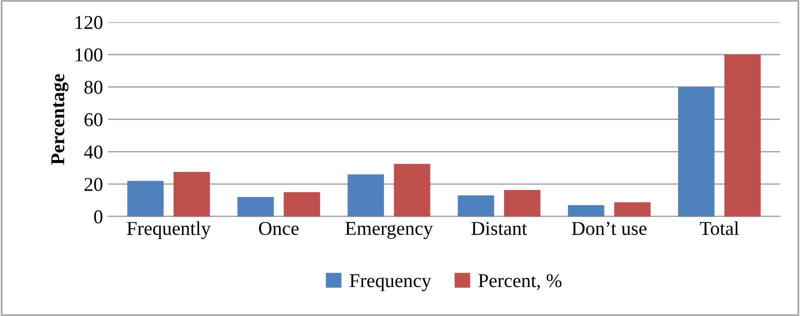  I want to click on y-axis-title: Percentage, so click(59, 119).